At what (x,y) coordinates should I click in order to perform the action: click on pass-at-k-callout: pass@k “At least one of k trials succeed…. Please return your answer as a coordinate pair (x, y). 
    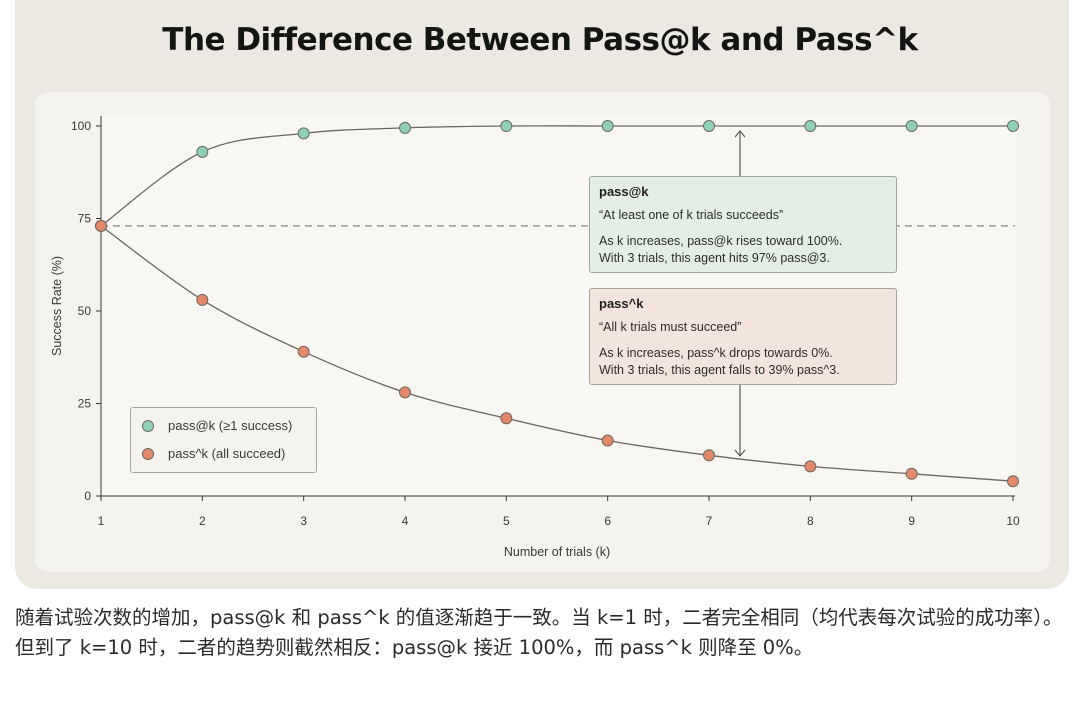
    Looking at the image, I should click on (743, 224).